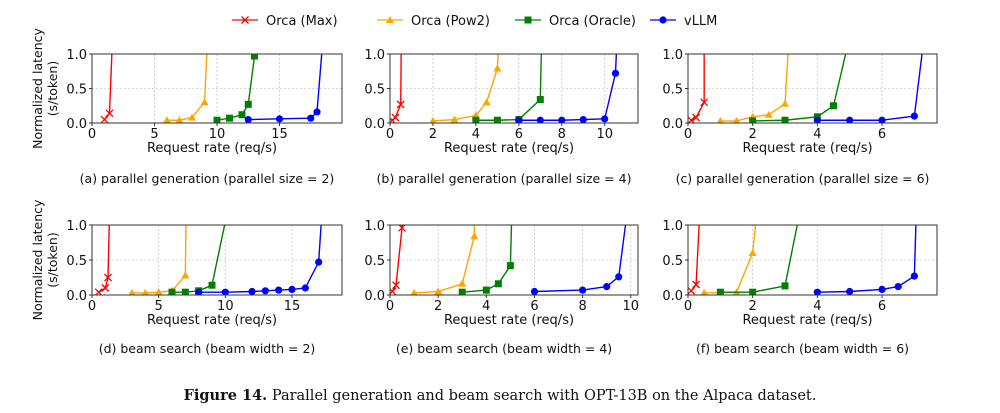  I want to click on series-orca-oracle-, so click(757, 260).